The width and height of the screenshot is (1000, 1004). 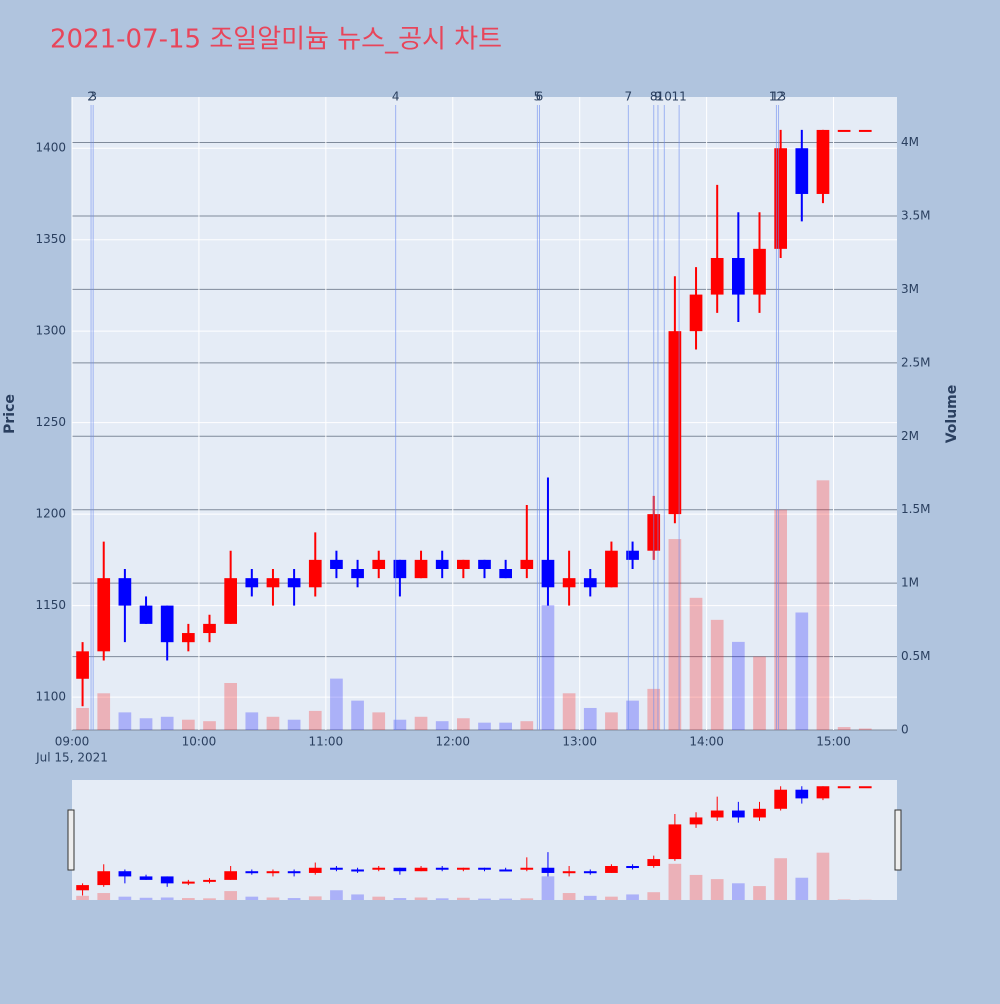 What do you see at coordinates (706, 742) in the screenshot?
I see `x-tick-label: 14:00` at bounding box center [706, 742].